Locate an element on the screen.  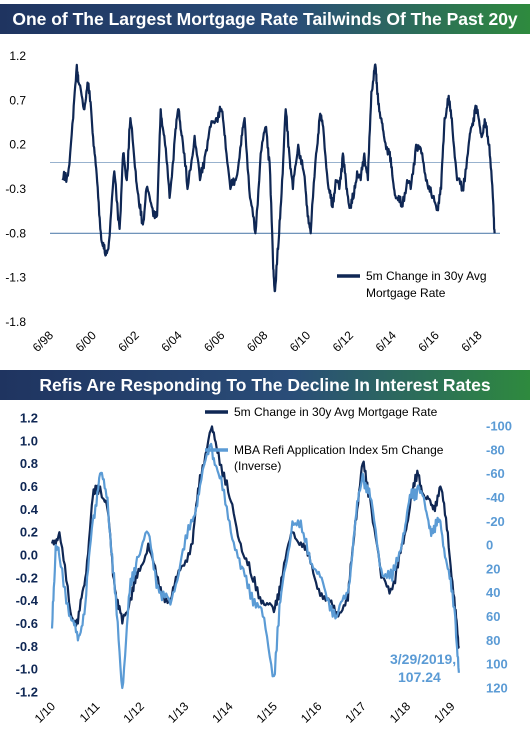
chart1-x-tick-label: 6/06 is located at coordinates (214, 341).